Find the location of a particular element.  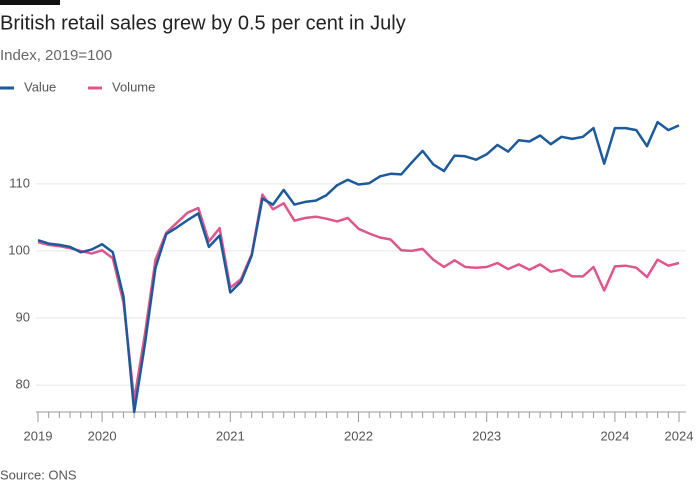

y-tick-label: 100 is located at coordinates (19, 249).